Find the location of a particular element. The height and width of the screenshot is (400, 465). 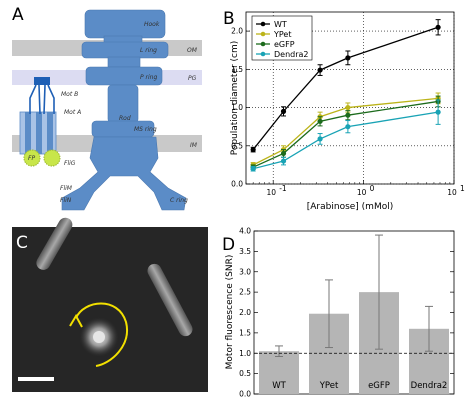

mot-b is located at coordinates (42, 96).